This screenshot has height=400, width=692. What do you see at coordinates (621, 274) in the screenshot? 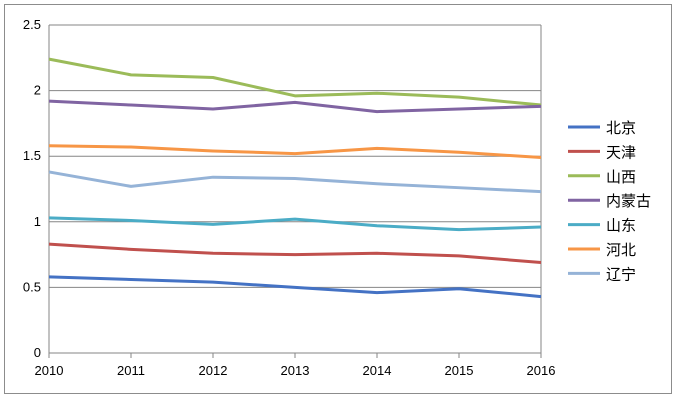
I see `legend-label: 辽宁` at bounding box center [621, 274].